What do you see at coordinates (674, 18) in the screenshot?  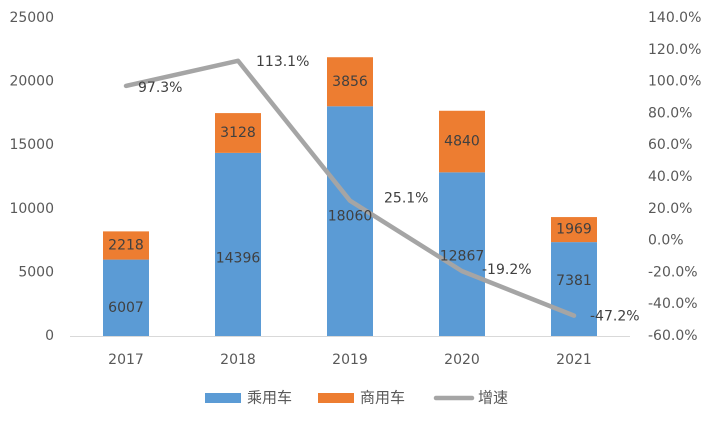 I see `y-right-tick-label: 140.0%` at bounding box center [674, 18].